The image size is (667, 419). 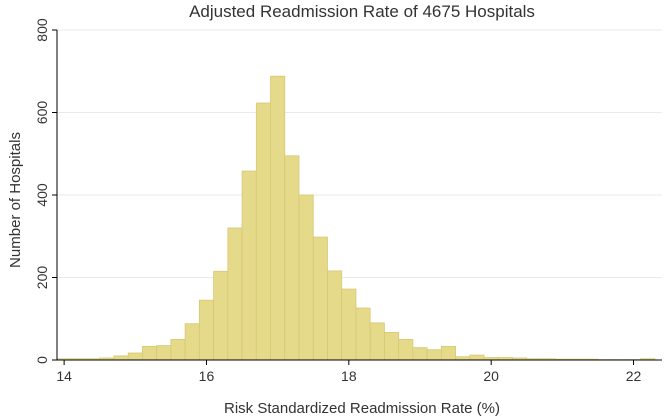 What do you see at coordinates (64, 376) in the screenshot?
I see `x-tick-label: 14` at bounding box center [64, 376].